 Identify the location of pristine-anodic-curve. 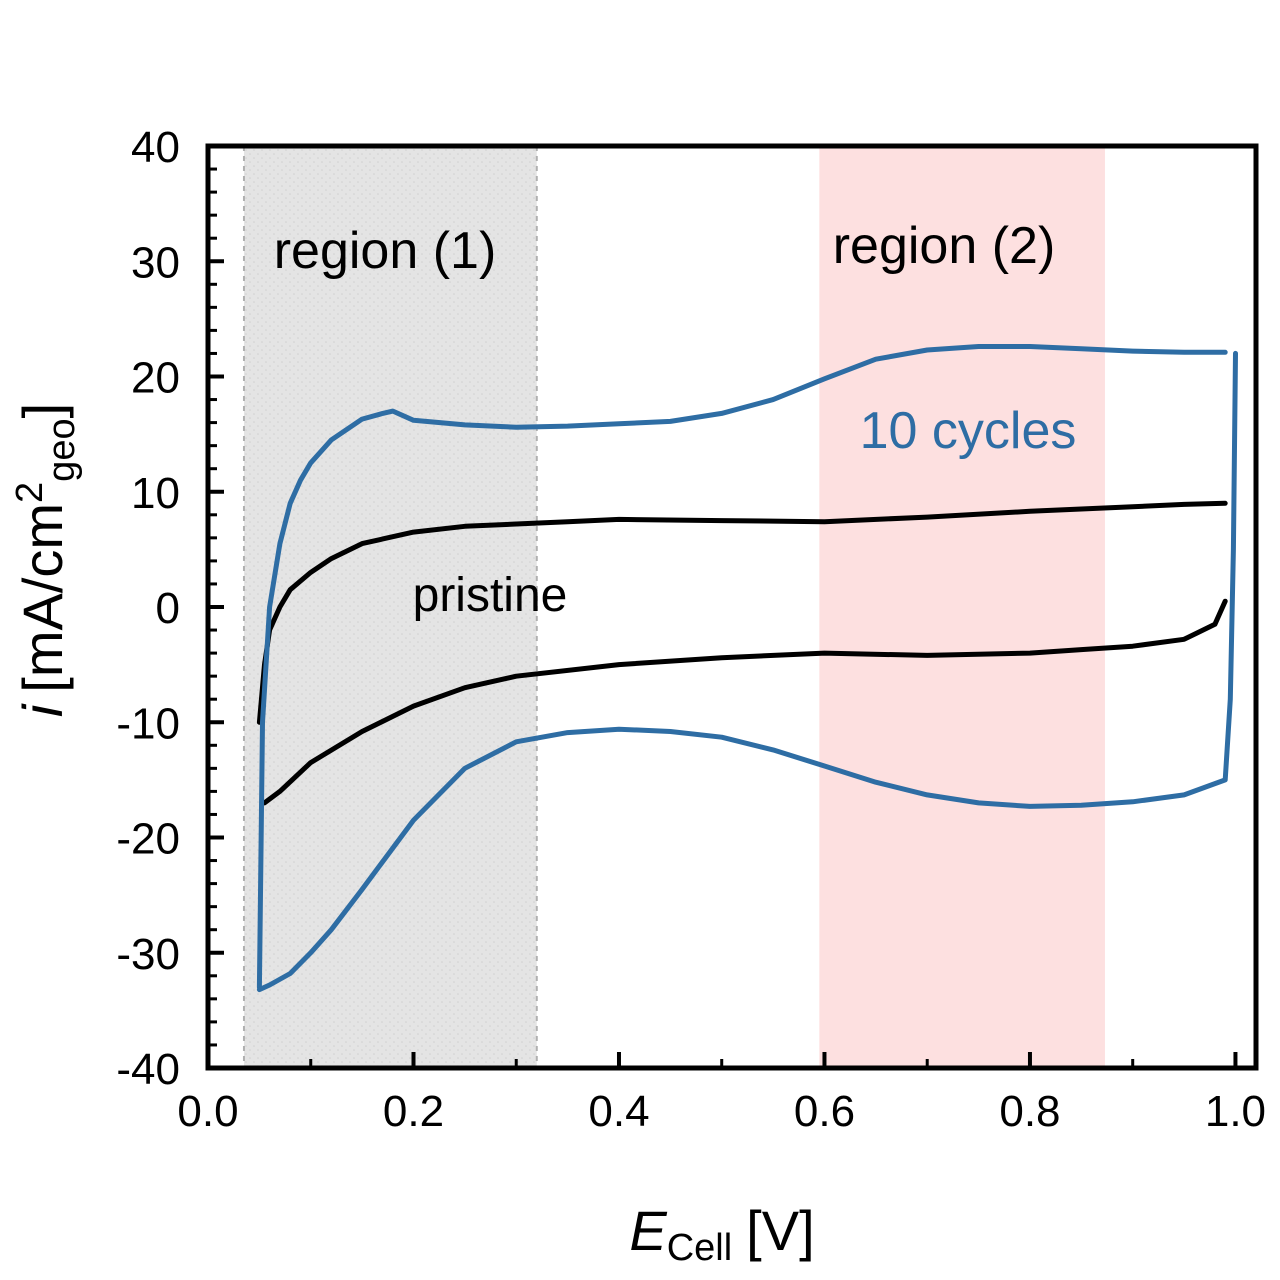
(742, 612).